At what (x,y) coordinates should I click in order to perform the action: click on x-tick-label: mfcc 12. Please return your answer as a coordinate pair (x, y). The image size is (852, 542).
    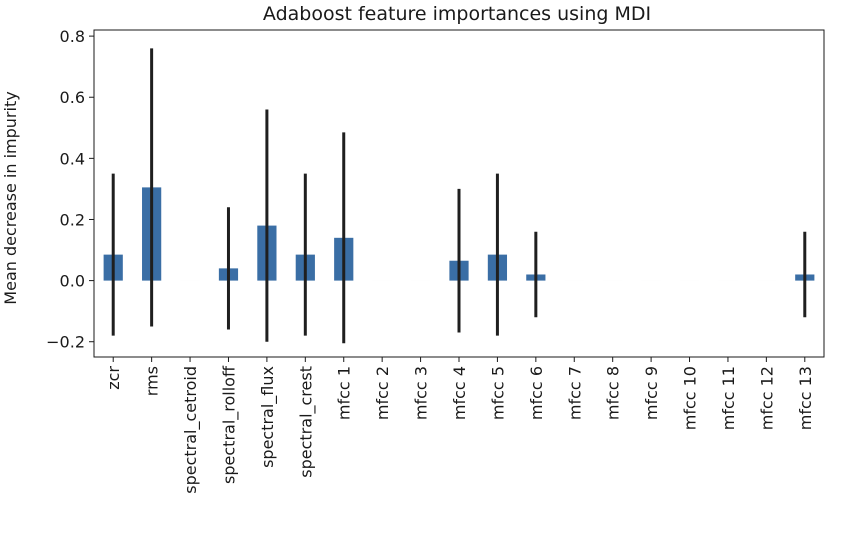
    Looking at the image, I should click on (766, 398).